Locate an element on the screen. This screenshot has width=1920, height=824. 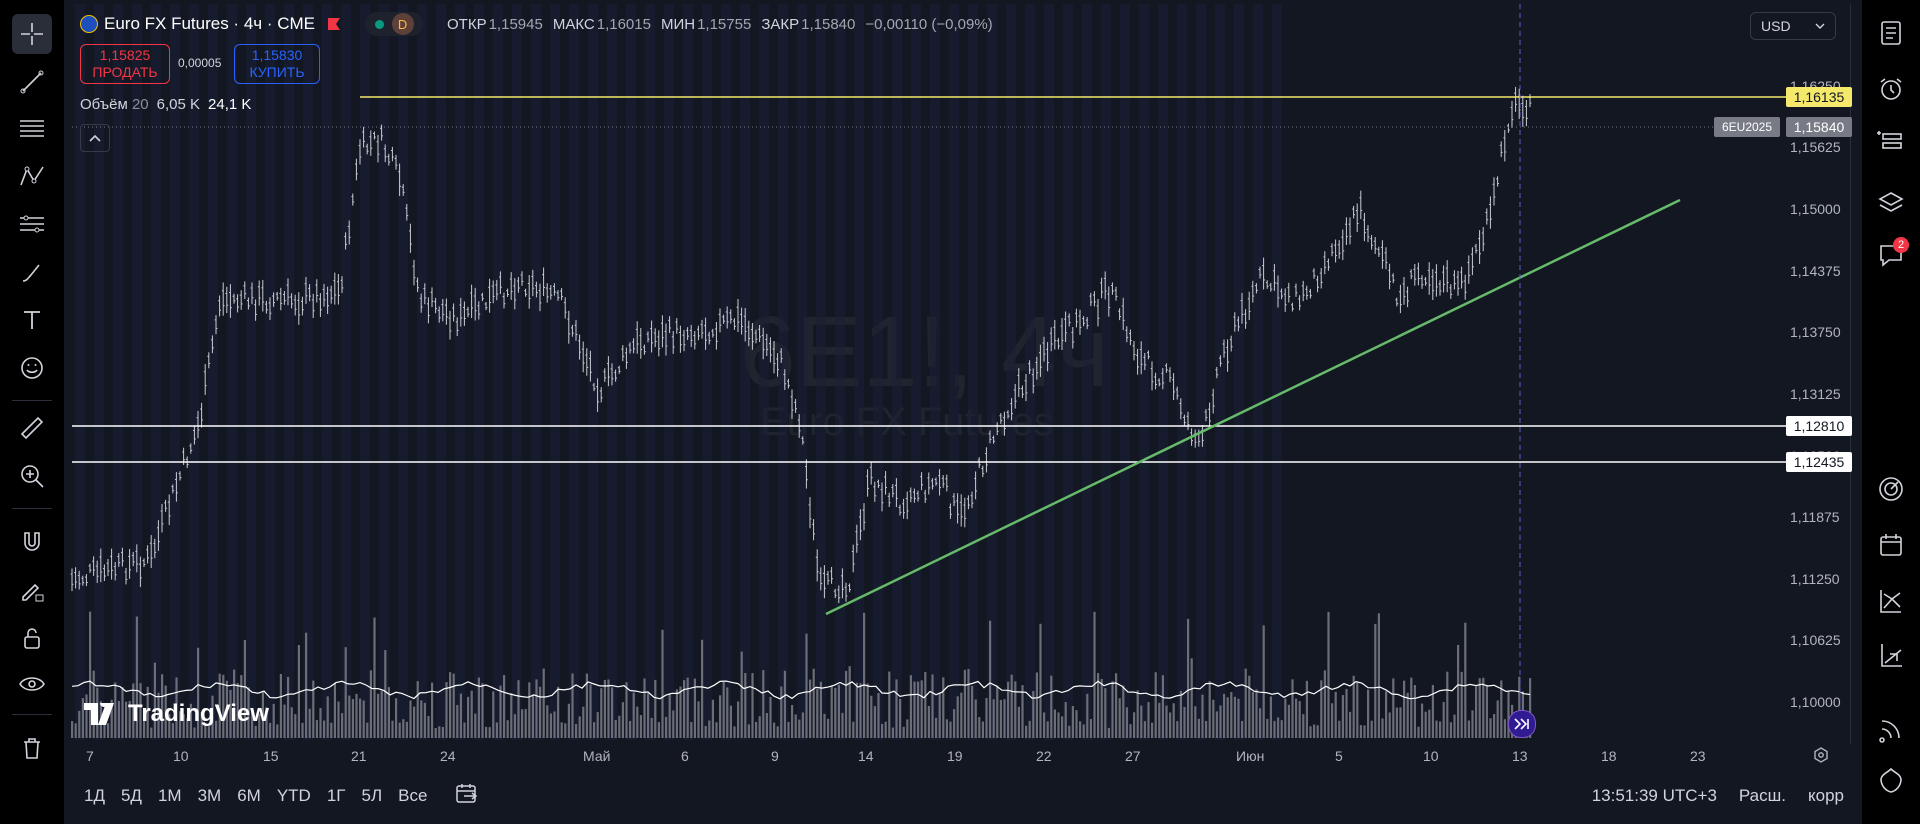
pine-editor-icon is located at coordinates (1891, 655).